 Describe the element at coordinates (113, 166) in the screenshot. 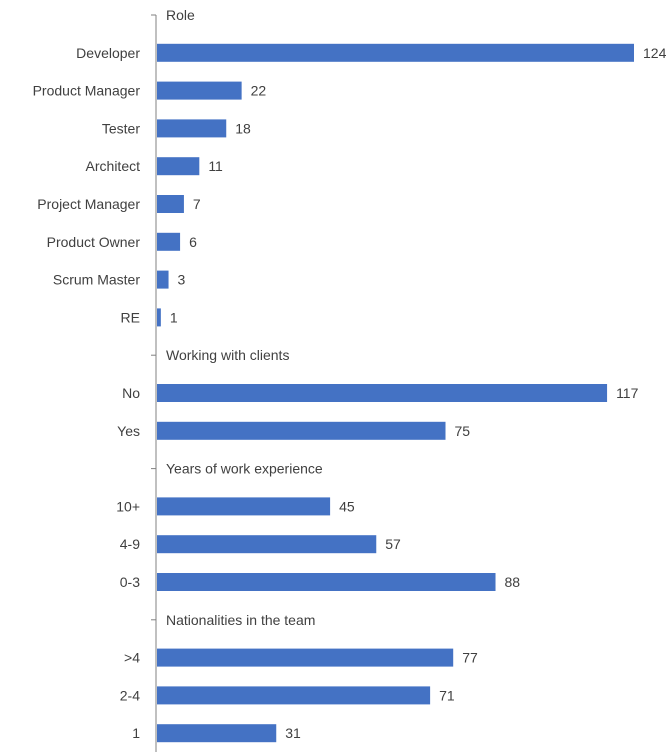

I see `category-label: Architect` at that location.